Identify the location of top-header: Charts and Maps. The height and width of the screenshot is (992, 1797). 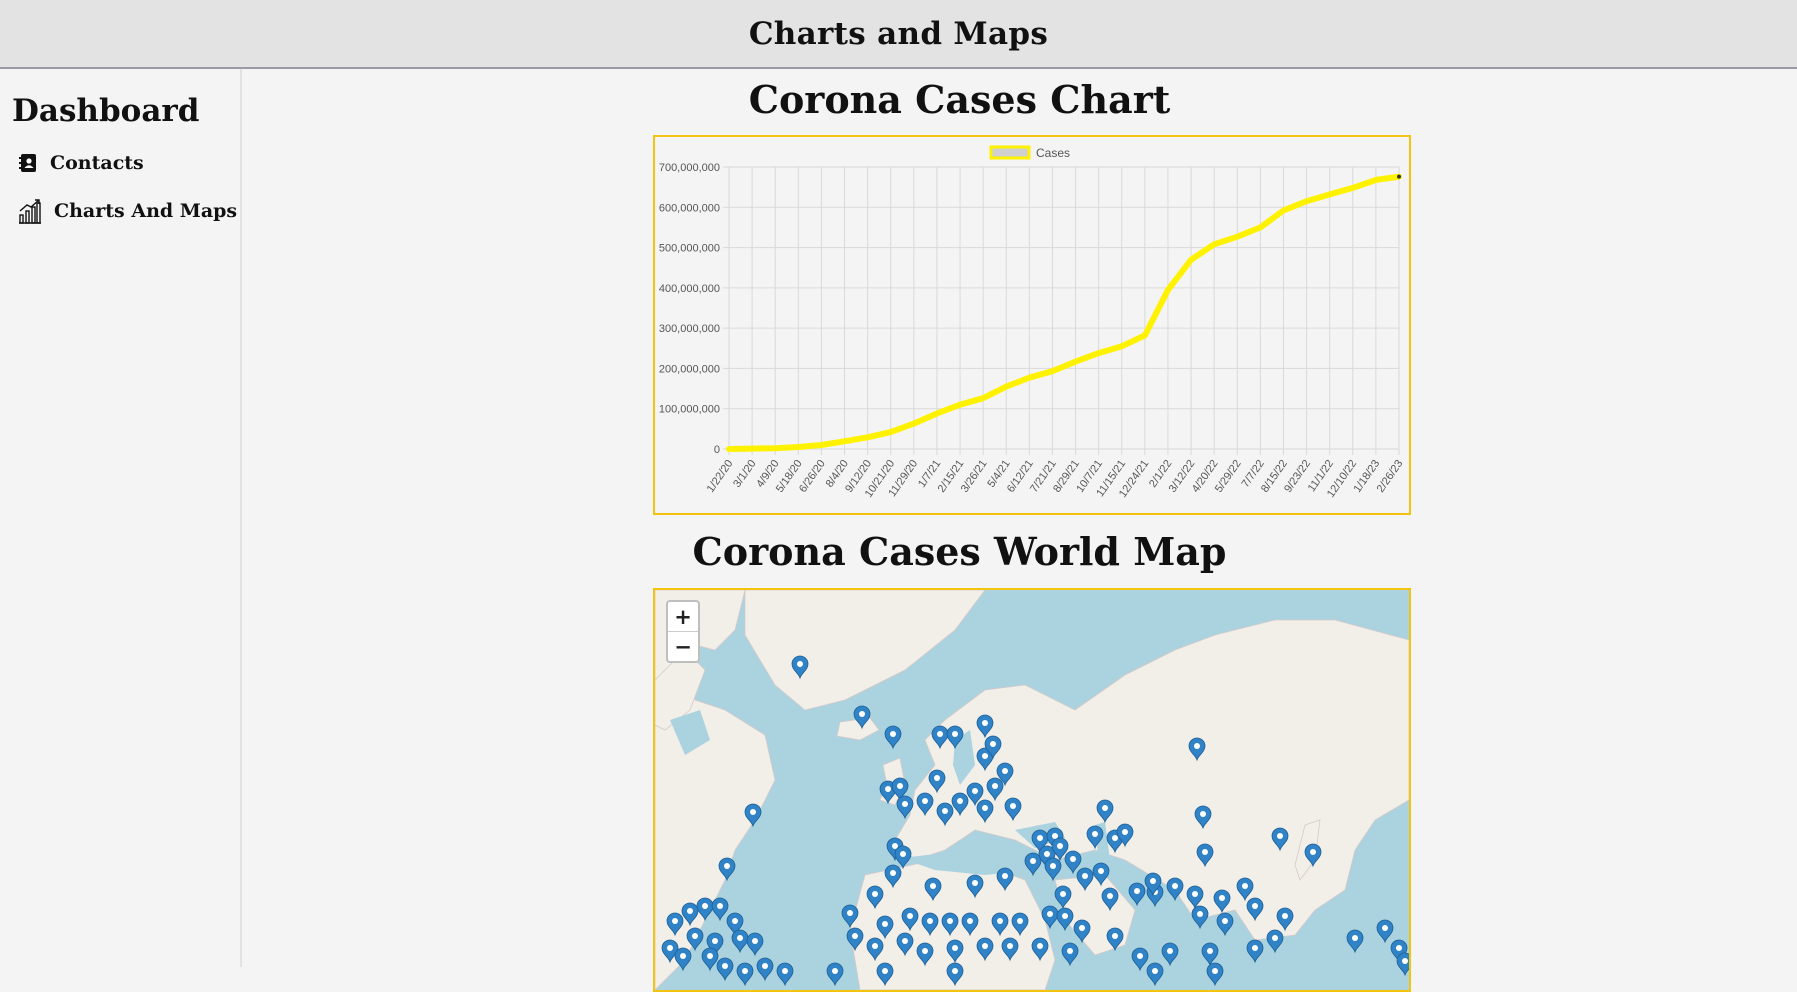
(898, 34).